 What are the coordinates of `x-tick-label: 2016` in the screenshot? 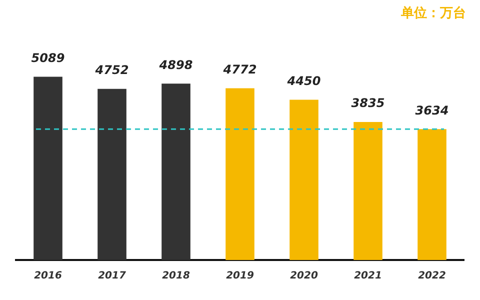 It's located at (48, 276).